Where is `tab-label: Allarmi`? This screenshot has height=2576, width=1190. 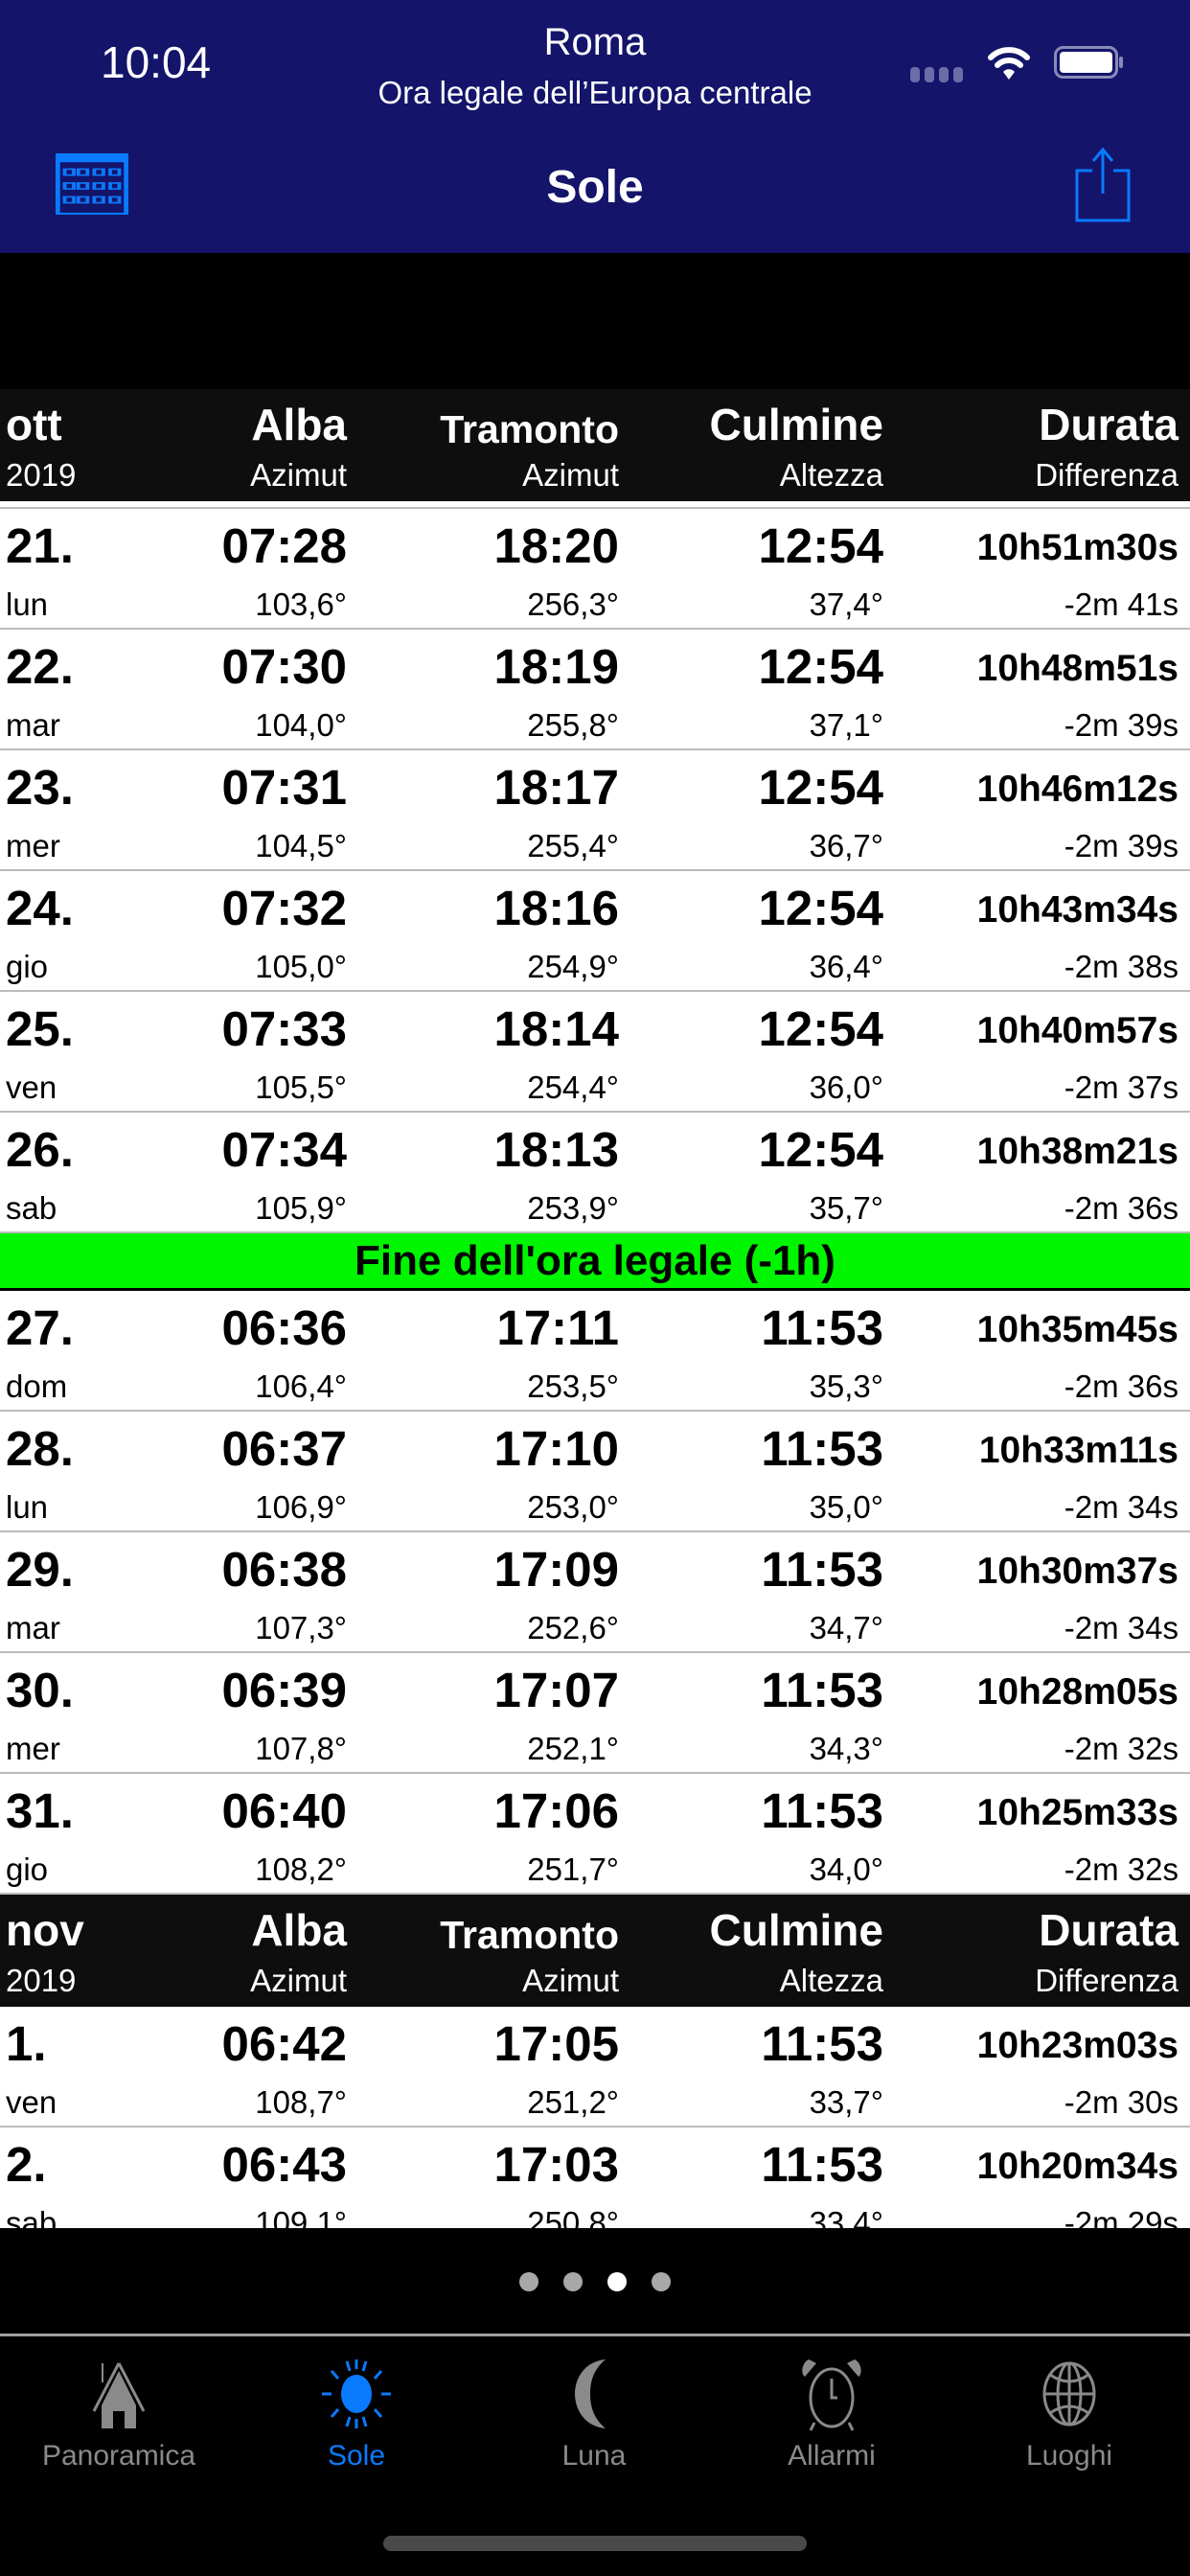 tab-label: Allarmi is located at coordinates (832, 2456).